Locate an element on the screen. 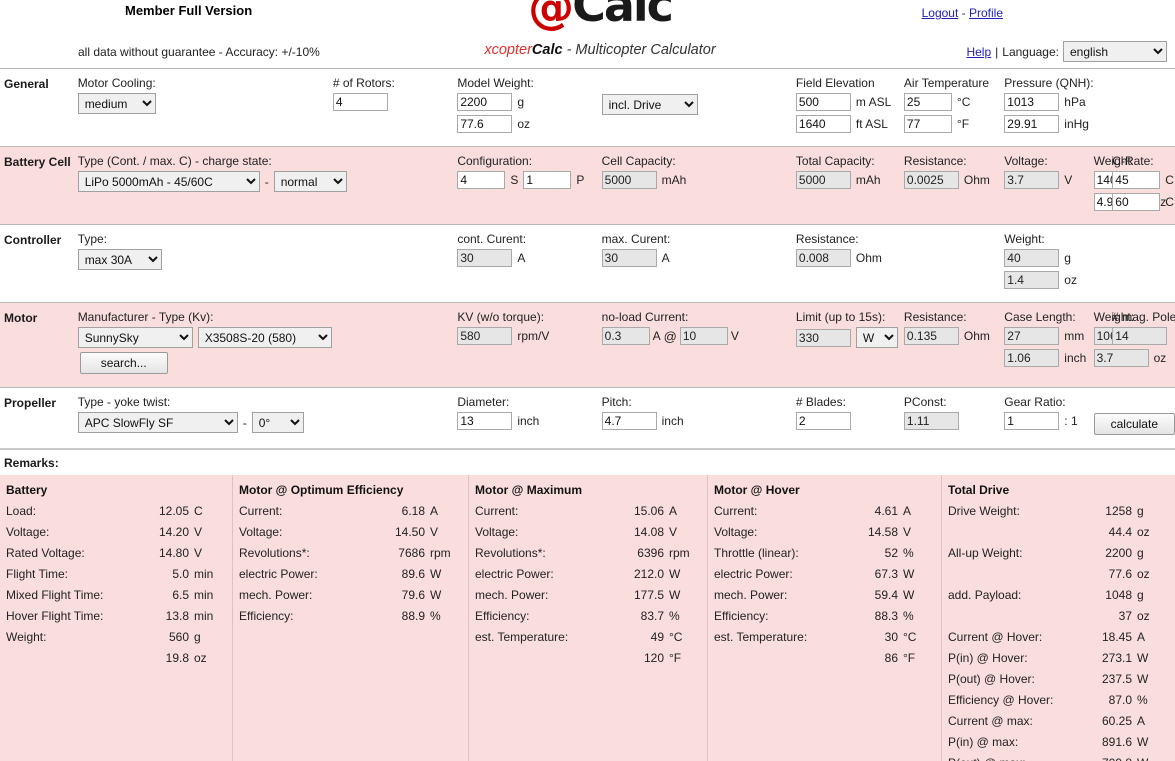 The height and width of the screenshot is (761, 1175). pconst-input is located at coordinates (931, 421).